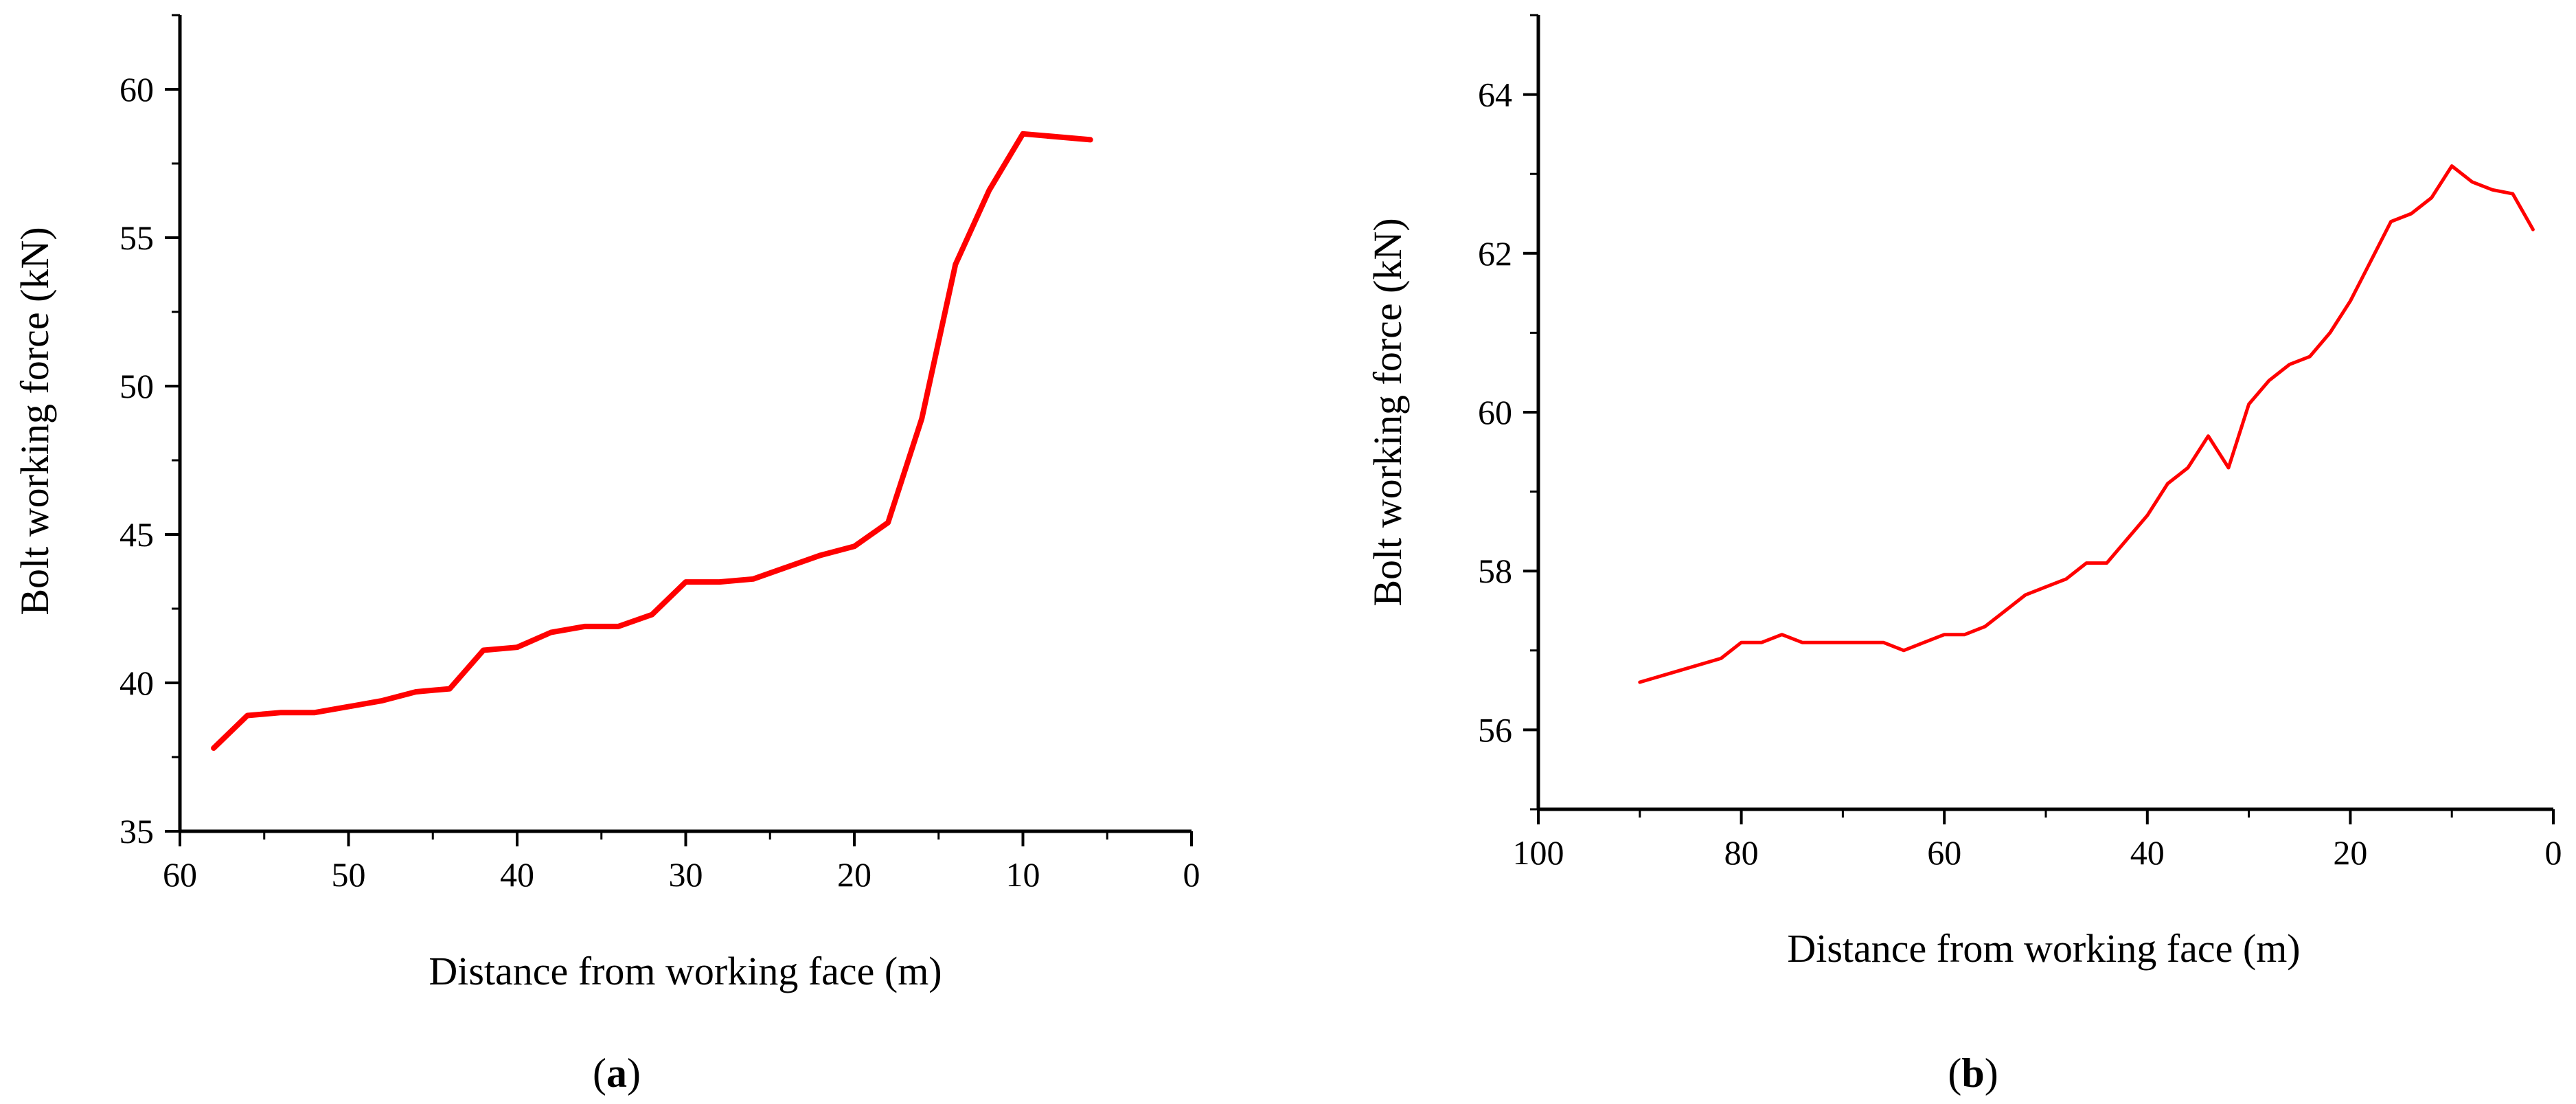 Image resolution: width=2576 pixels, height=1104 pixels. Describe the element at coordinates (1495, 730) in the screenshot. I see `y-tick-label: 56` at that location.